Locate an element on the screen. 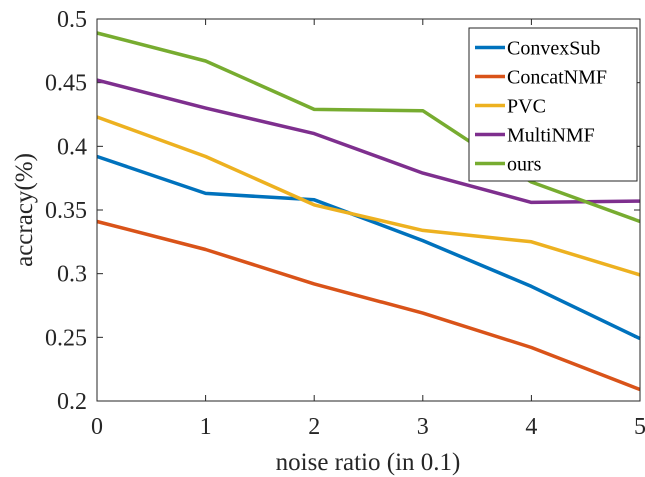 This screenshot has height=477, width=645. y-axis-title: accracy(%) is located at coordinates (24, 210).